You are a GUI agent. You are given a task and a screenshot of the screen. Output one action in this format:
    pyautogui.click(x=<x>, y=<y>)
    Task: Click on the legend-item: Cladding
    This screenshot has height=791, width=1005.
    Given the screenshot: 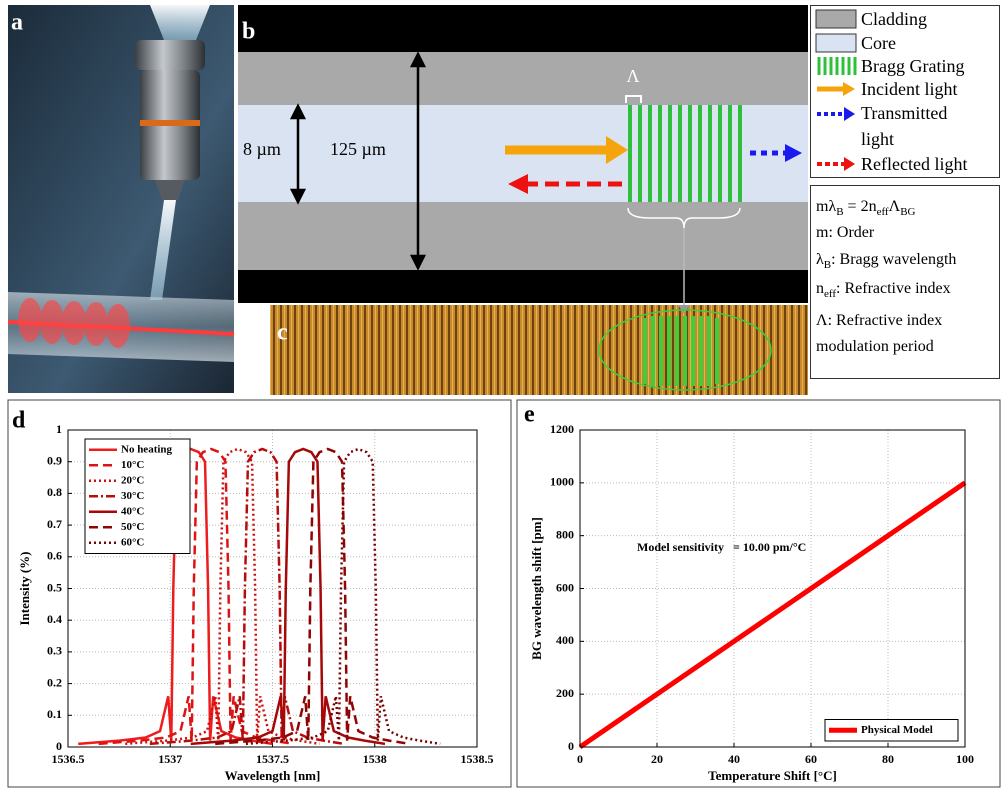 What is the action you would take?
    pyautogui.click(x=871, y=19)
    